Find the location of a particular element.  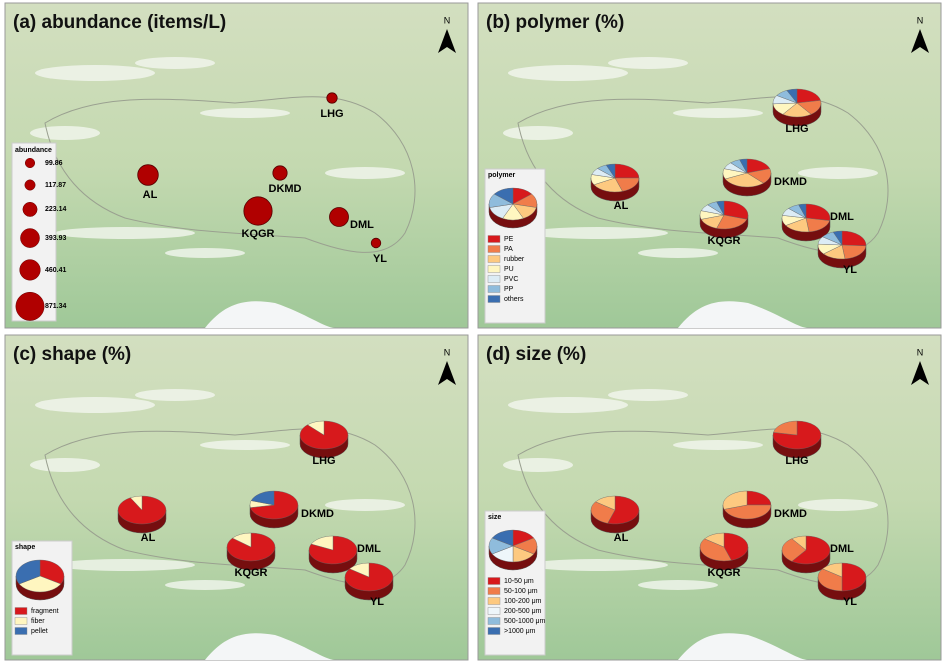

legend-label: 223.14 is located at coordinates (56, 209).